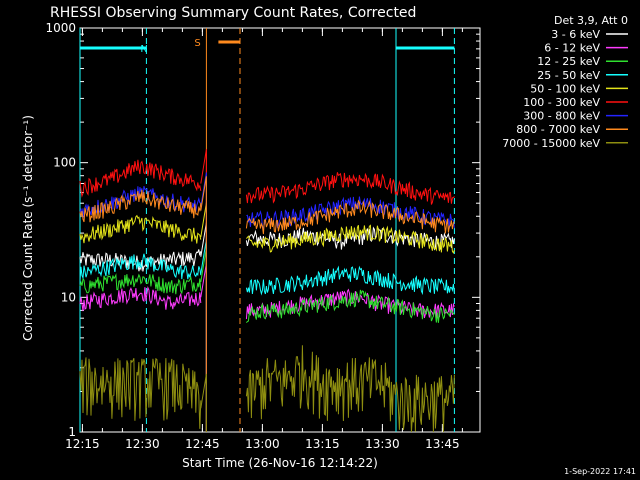 This screenshot has width=640, height=480. What do you see at coordinates (322, 444) in the screenshot?
I see `x-tick-label: 13:15` at bounding box center [322, 444].